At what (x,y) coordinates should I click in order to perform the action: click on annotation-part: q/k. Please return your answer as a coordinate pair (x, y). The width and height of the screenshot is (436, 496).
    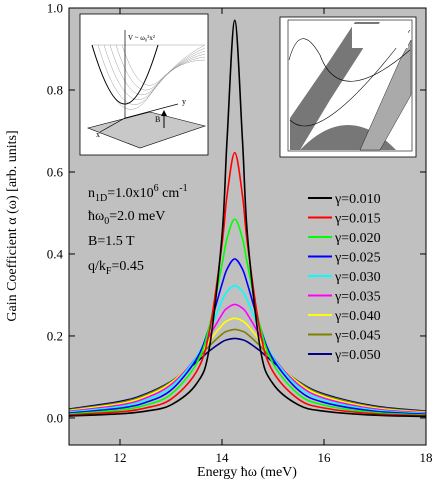
    Looking at the image, I should click on (97, 266).